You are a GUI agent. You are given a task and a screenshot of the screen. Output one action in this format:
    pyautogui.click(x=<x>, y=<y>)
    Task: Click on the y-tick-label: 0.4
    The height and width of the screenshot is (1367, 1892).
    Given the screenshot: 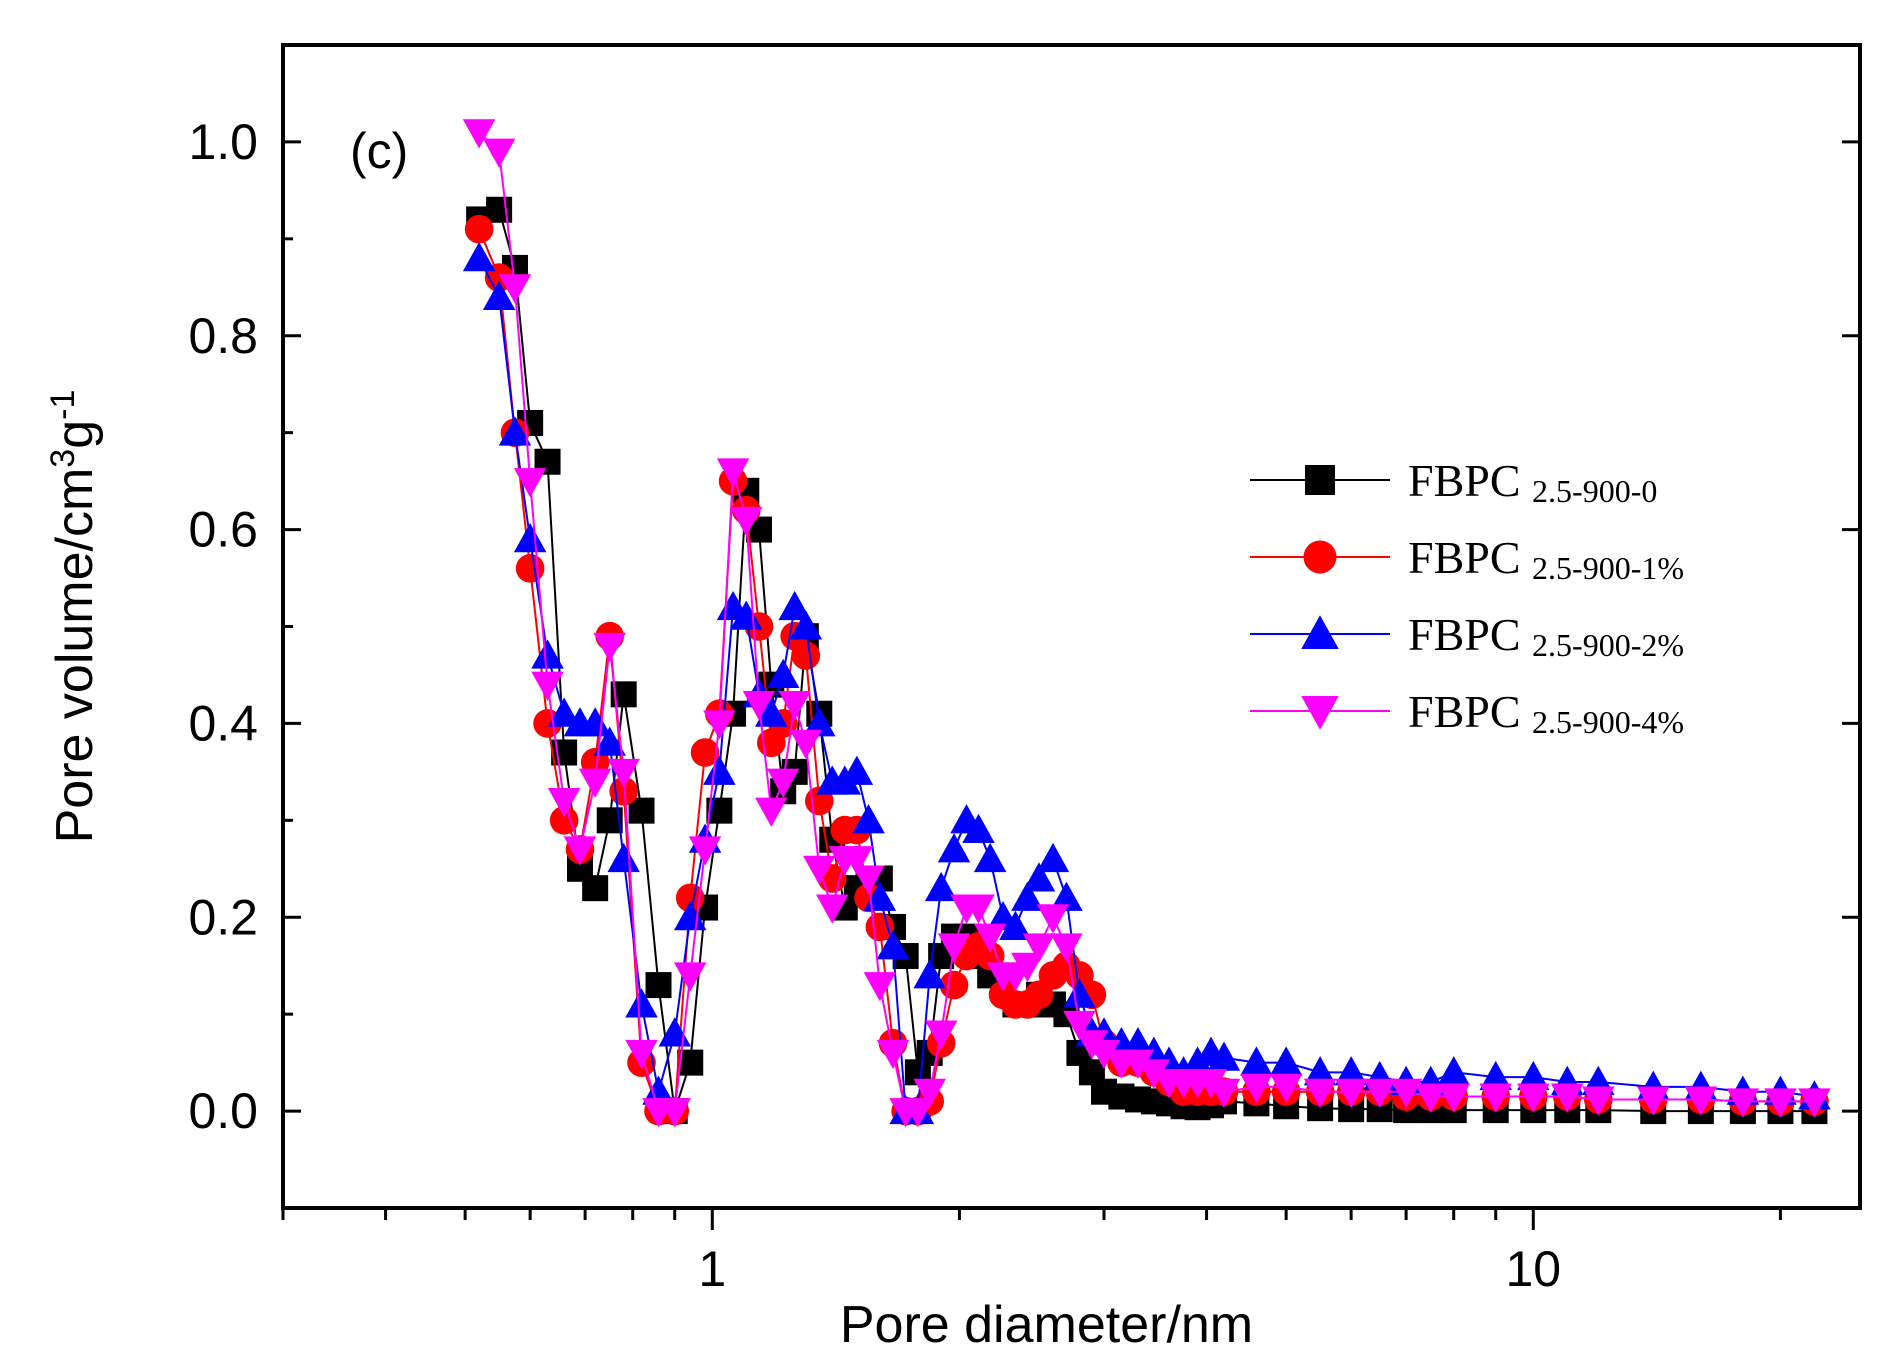 What is the action you would take?
    pyautogui.click(x=223, y=723)
    